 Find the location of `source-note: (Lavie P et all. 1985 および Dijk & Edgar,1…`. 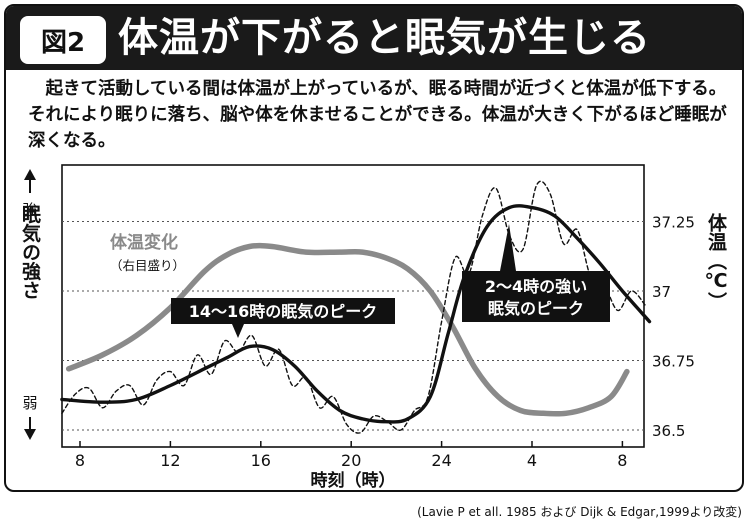

source-note: (Lavie P et all. 1985 および Dijk & Edgar,1… is located at coordinates (579, 512).